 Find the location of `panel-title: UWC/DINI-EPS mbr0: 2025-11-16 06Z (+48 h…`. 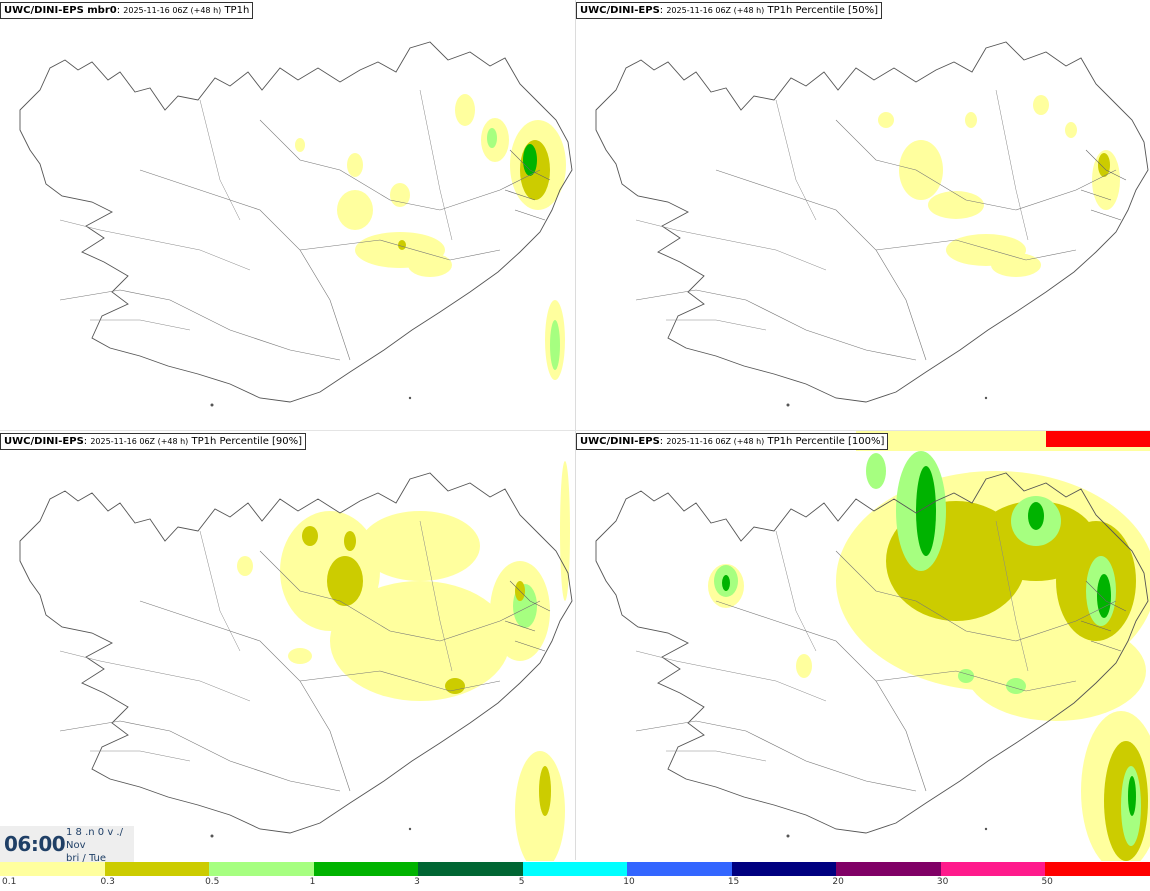

panel-title: UWC/DINI-EPS mbr0: 2025-11-16 06Z (+48 h… is located at coordinates (127, 10).